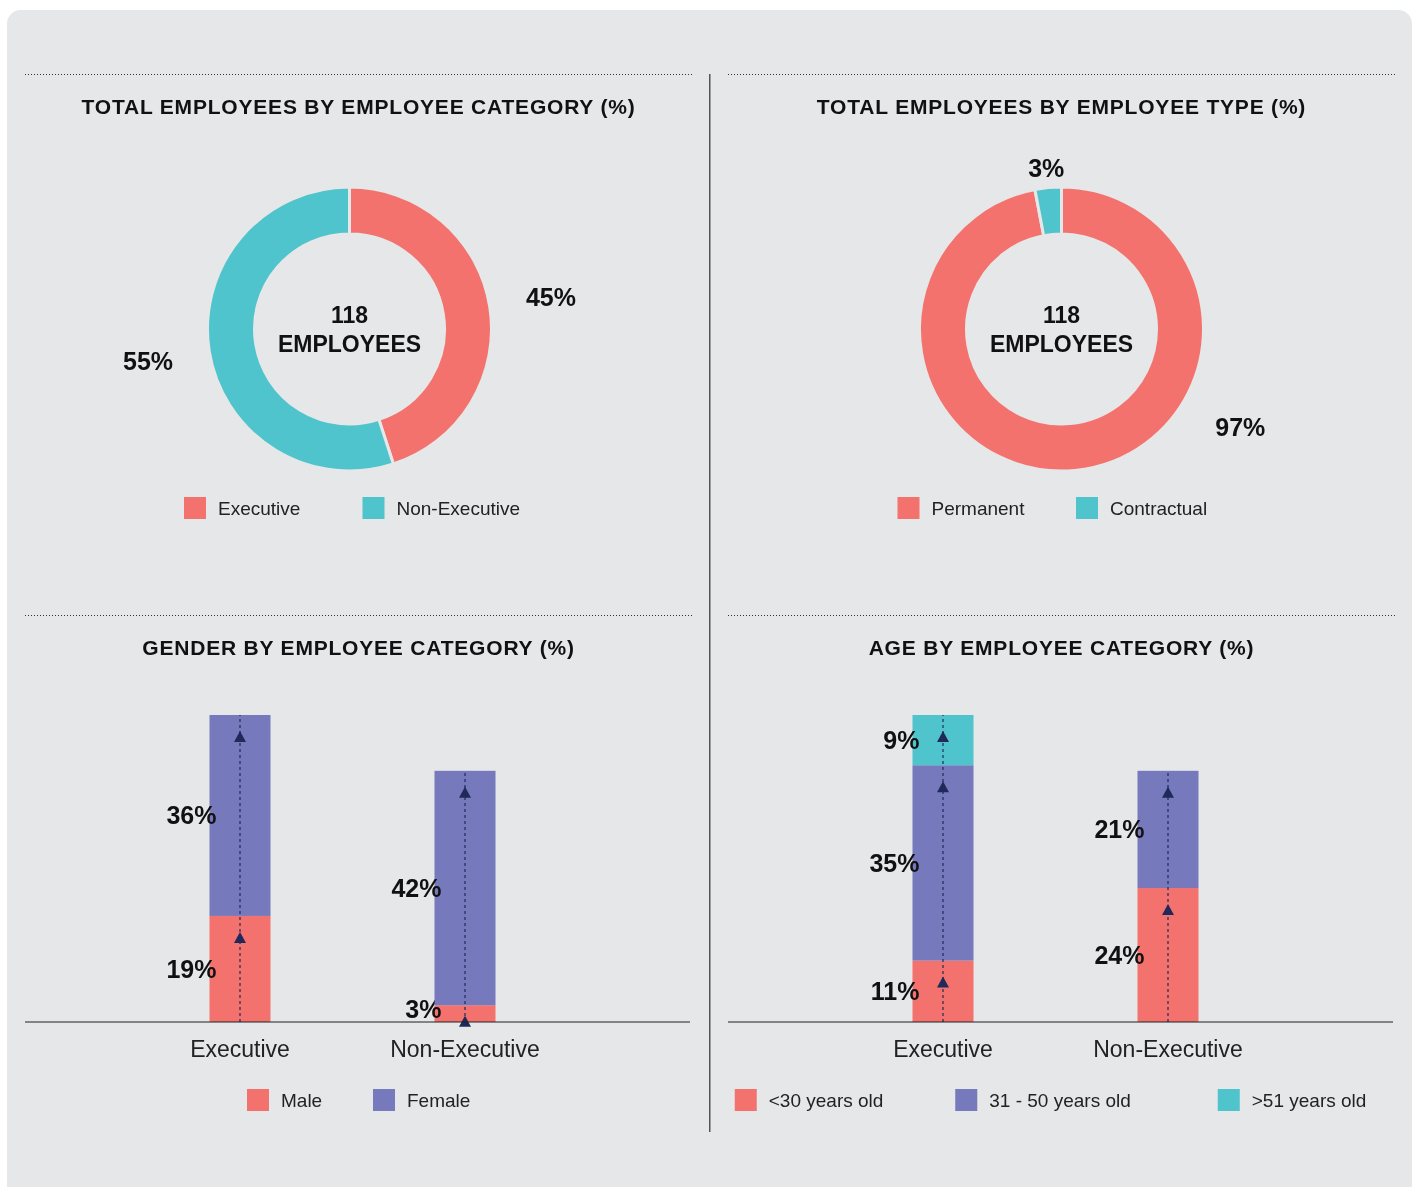 This screenshot has width=1417, height=1187. I want to click on chart-title: GENDER BY EMPLOYEE CATEGORY (%), so click(358, 647).